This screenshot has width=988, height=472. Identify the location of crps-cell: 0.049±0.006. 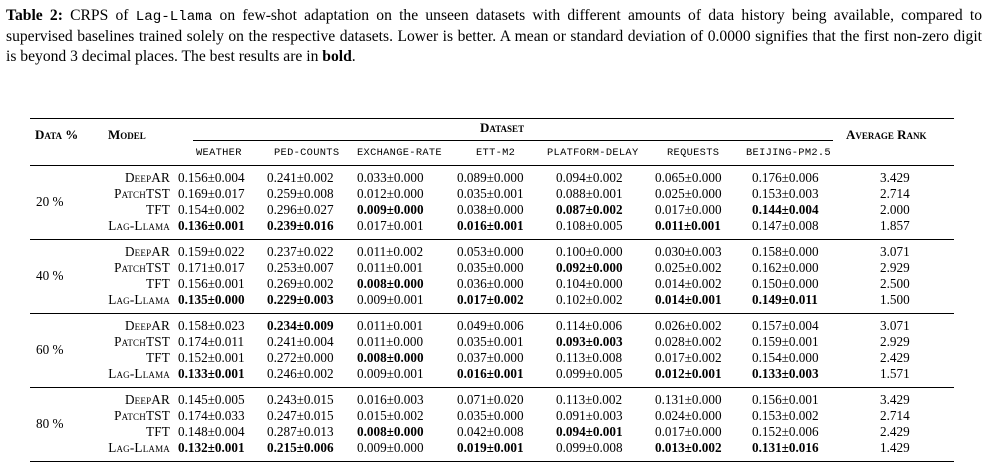
(490, 325).